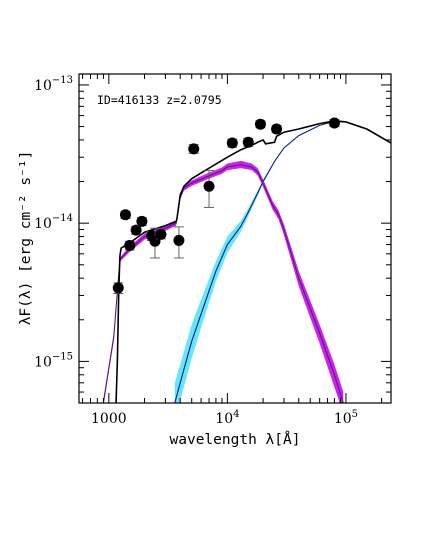 This screenshot has width=425, height=550. I want to click on y-tick-label: 10−15, so click(53, 360).